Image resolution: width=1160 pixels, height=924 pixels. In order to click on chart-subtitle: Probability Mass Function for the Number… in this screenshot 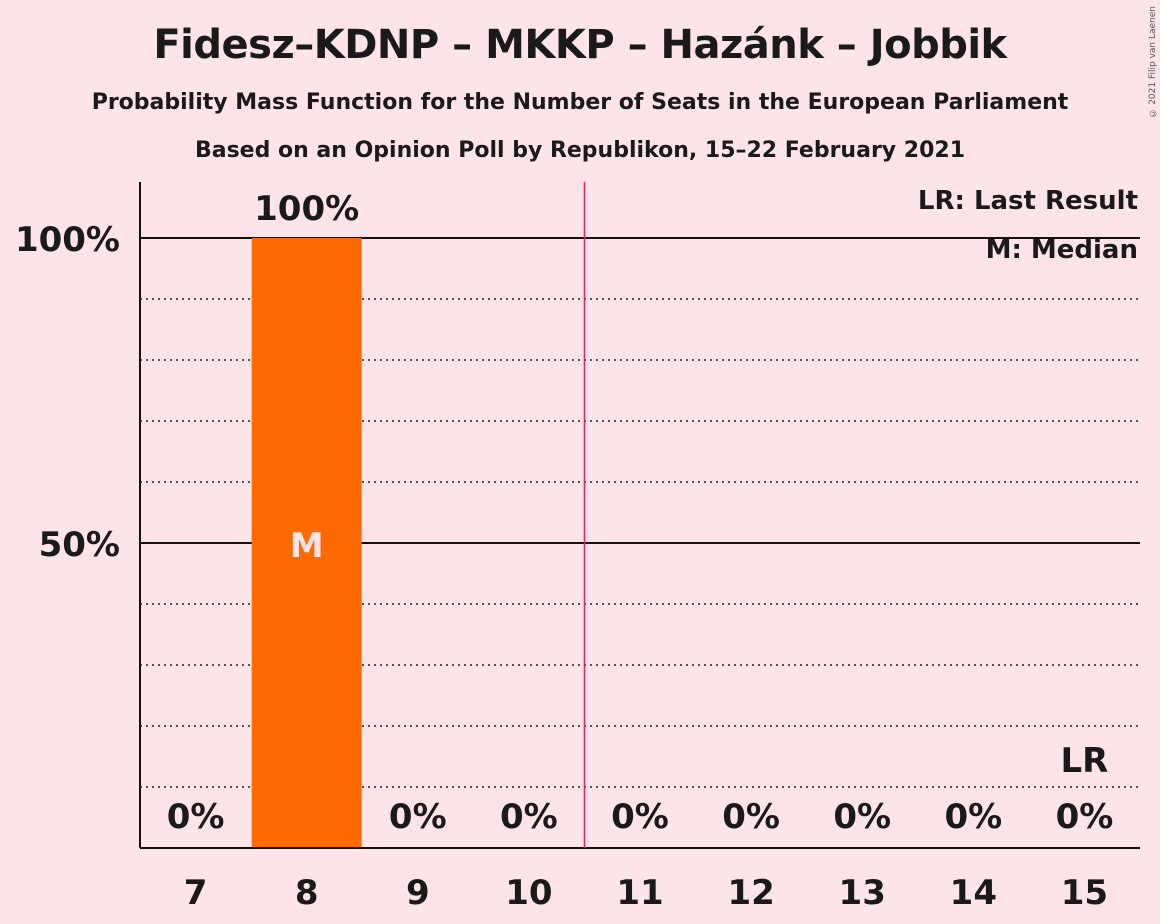, I will do `click(580, 102)`.